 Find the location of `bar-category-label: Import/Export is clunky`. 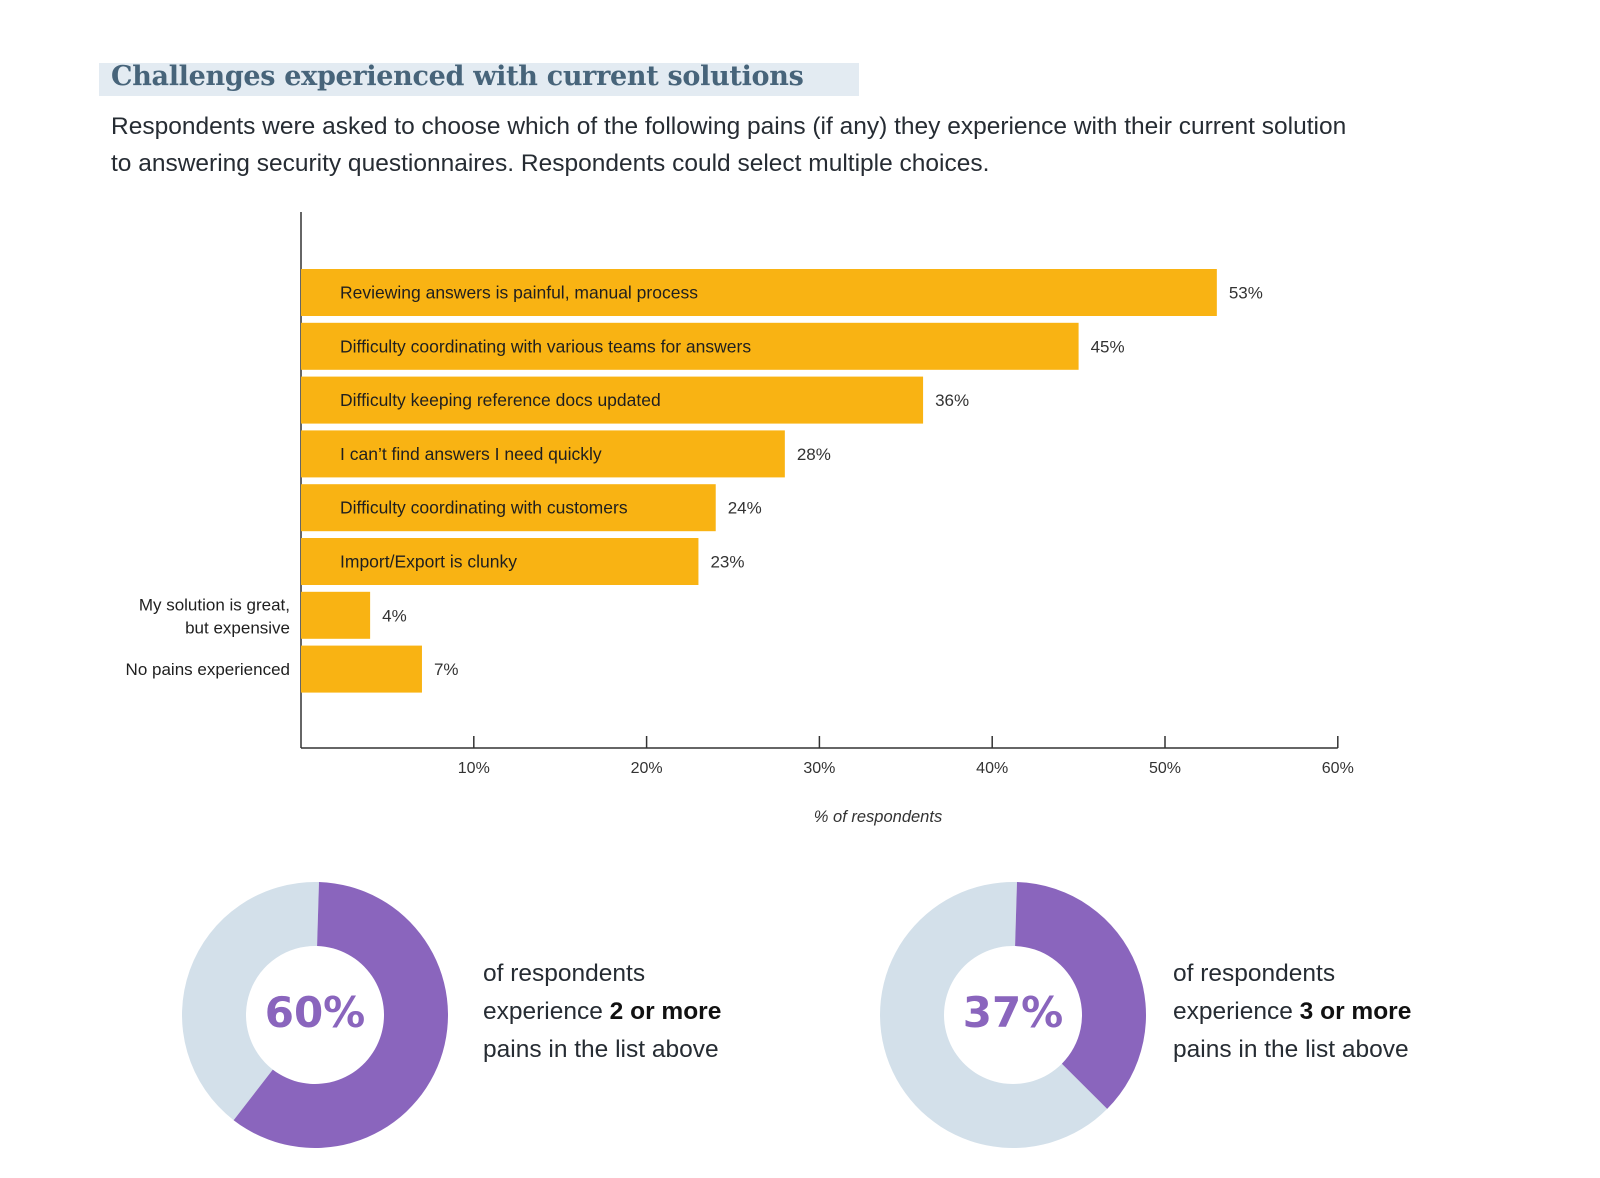

bar-category-label: Import/Export is clunky is located at coordinates (428, 562).